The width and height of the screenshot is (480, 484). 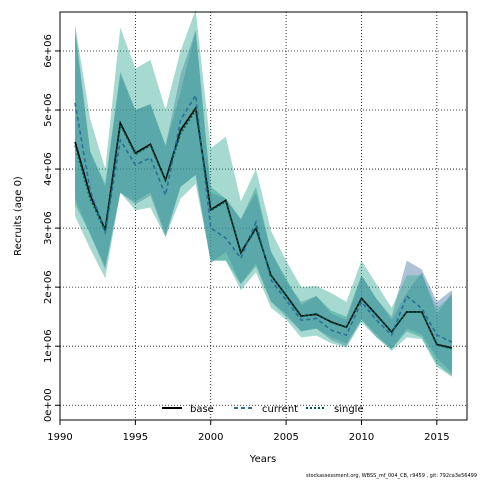 What do you see at coordinates (48, 51) in the screenshot?
I see `y-tick-label: 6e+06` at bounding box center [48, 51].